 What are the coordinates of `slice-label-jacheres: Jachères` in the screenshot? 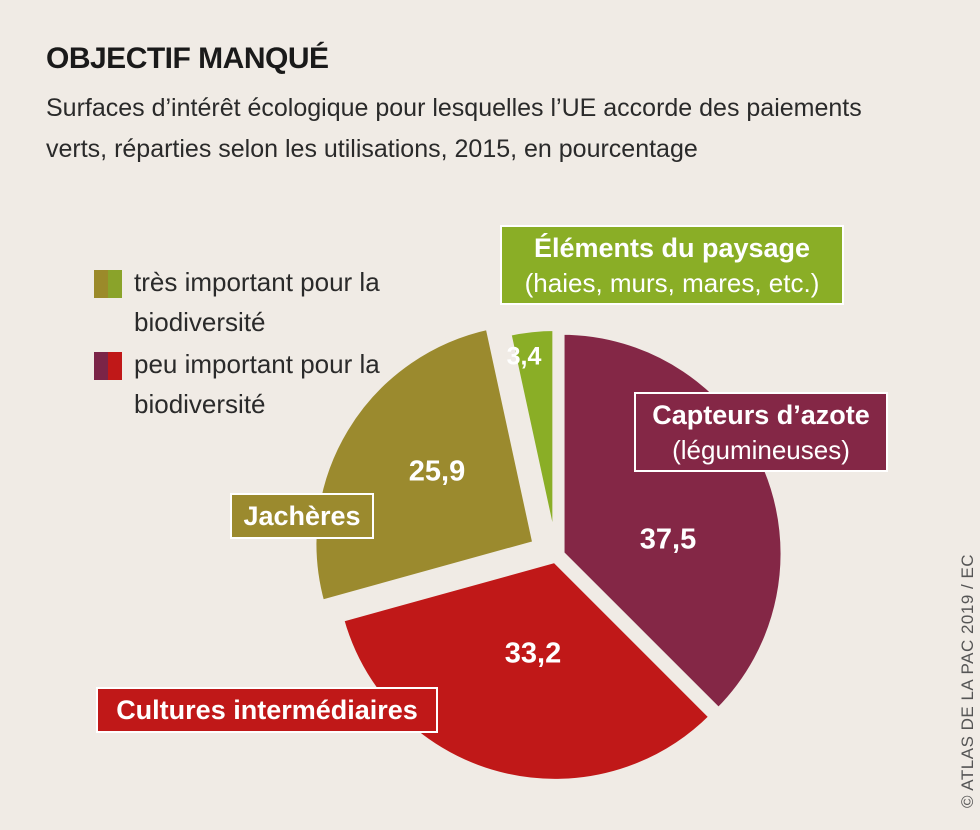 It's located at (302, 516).